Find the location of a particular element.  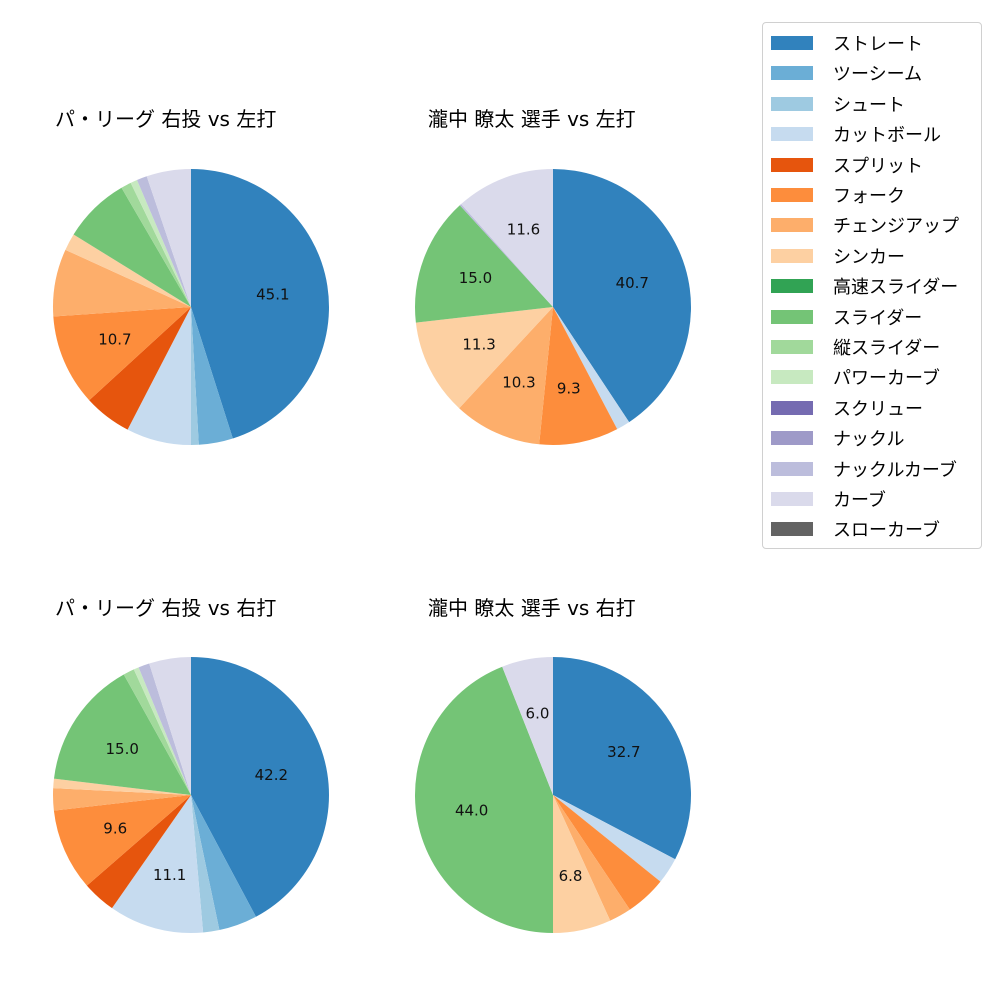

legend-item: 高速スライダー is located at coordinates (864, 286).